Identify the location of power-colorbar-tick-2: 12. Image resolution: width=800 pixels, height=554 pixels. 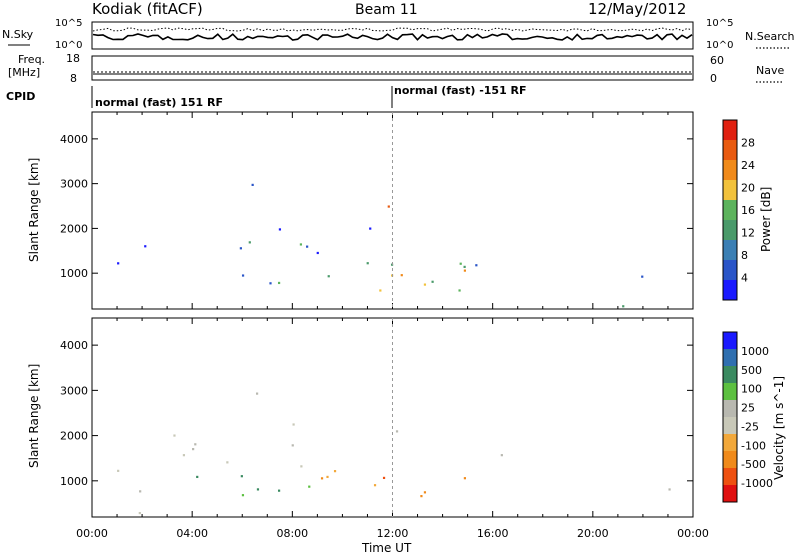
(748, 233).